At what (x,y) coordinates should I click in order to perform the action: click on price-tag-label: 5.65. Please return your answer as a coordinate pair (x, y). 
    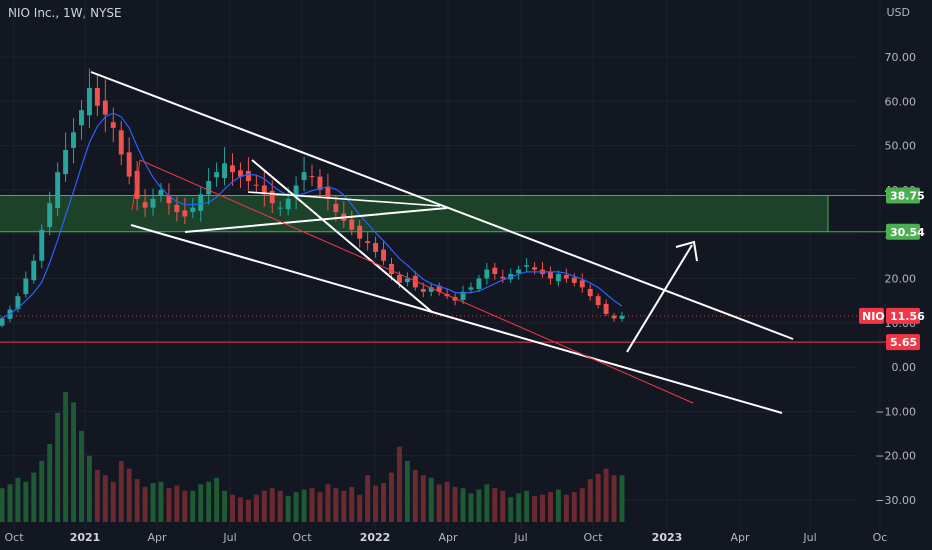
    Looking at the image, I should click on (903, 342).